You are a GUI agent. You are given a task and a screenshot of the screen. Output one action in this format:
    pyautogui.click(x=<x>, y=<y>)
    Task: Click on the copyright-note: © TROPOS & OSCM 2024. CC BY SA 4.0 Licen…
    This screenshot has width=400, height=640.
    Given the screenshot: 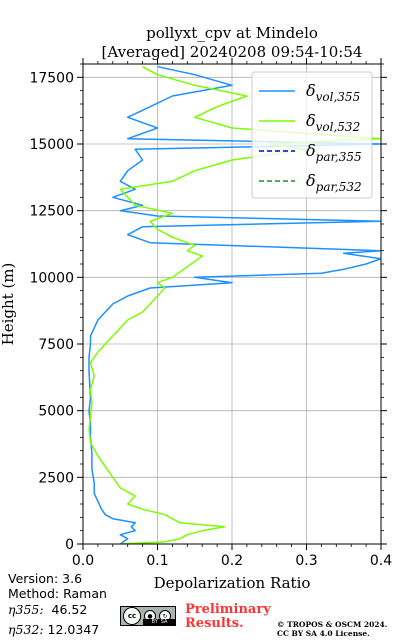 What is the action you would take?
    pyautogui.click(x=332, y=629)
    